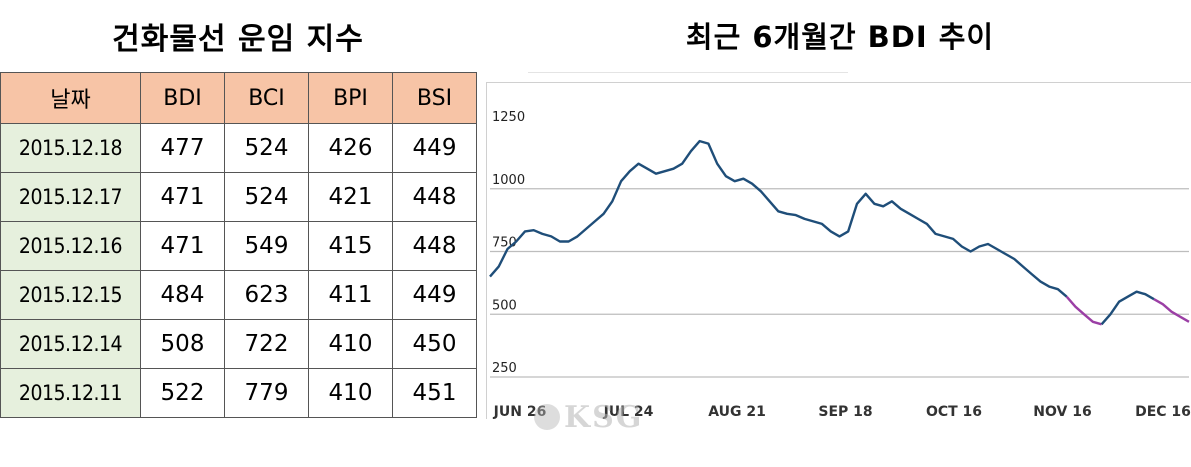  What do you see at coordinates (70, 148) in the screenshot?
I see `cell-date: 2015.12.18` at bounding box center [70, 148].